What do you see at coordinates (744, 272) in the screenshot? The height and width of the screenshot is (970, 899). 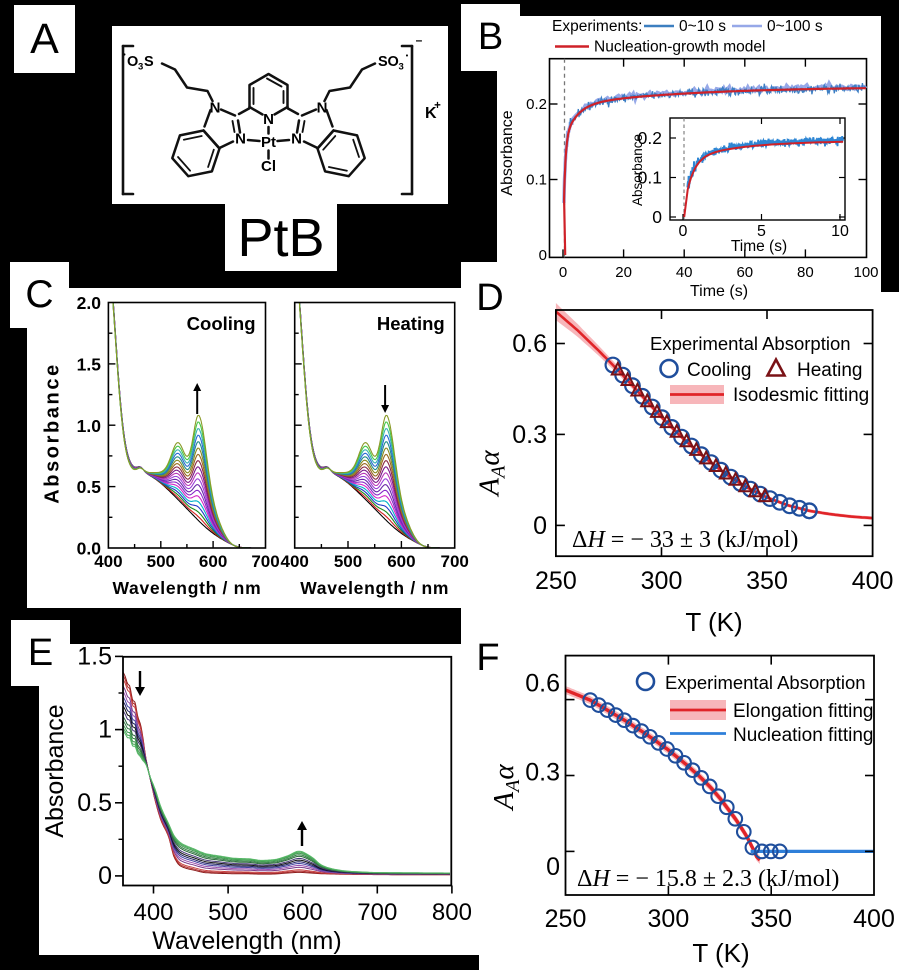 I see `svg-text: 60` at bounding box center [744, 272].